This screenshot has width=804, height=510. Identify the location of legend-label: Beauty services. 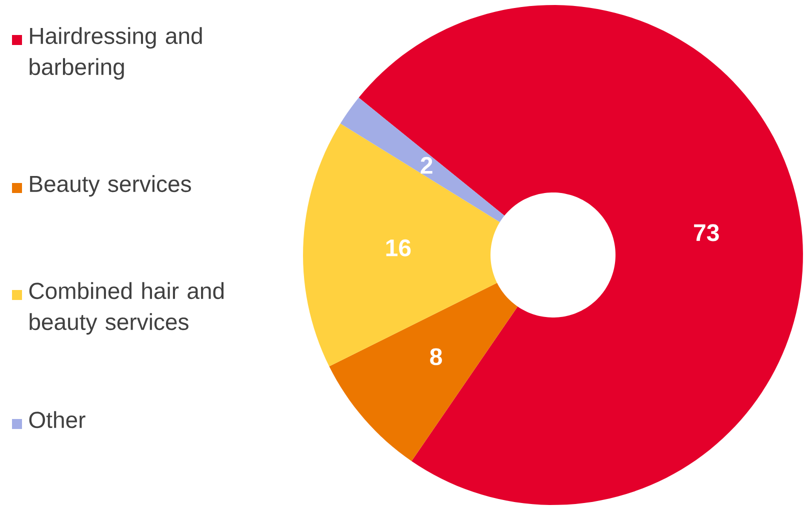
(110, 186).